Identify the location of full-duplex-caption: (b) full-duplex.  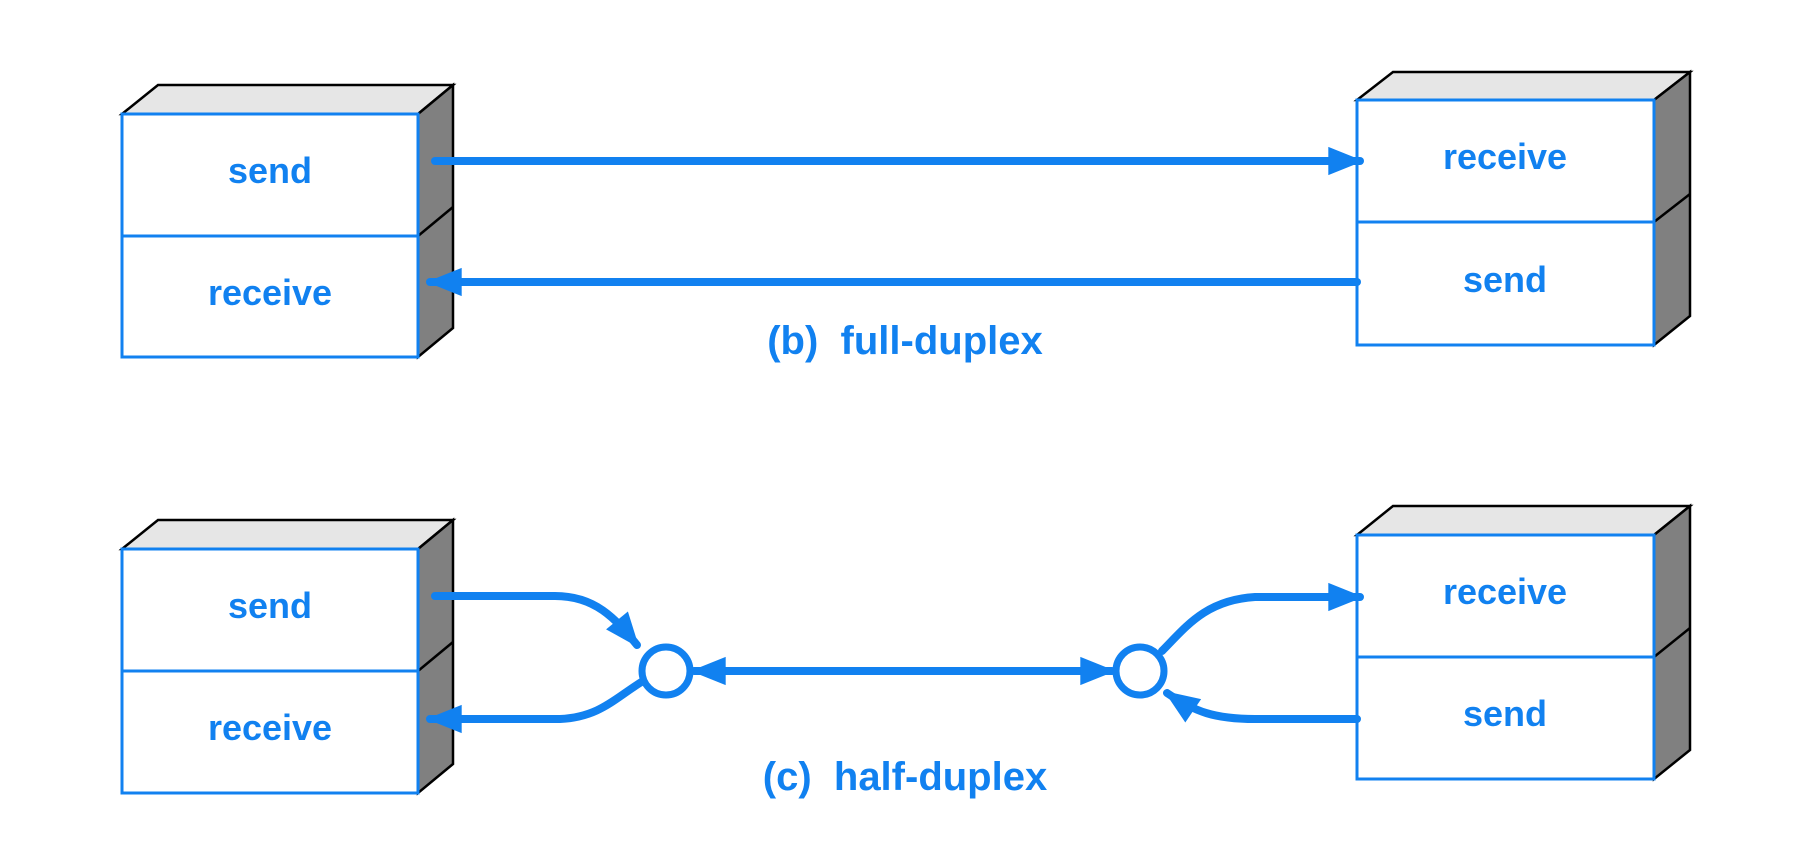
(905, 341).